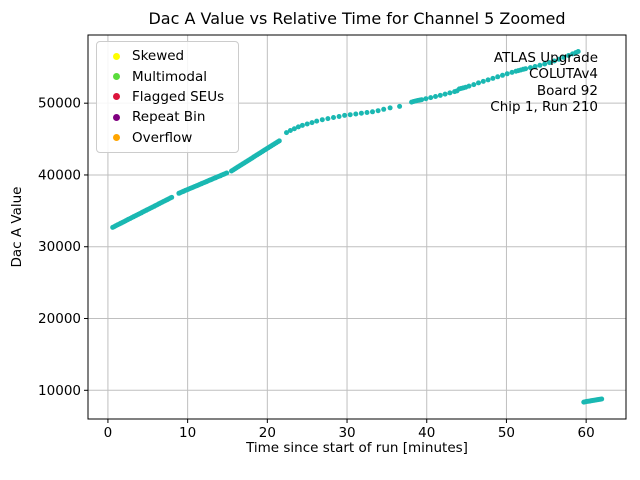 Image resolution: width=640 pixels, height=480 pixels. I want to click on x-tick-label: 0, so click(108, 433).